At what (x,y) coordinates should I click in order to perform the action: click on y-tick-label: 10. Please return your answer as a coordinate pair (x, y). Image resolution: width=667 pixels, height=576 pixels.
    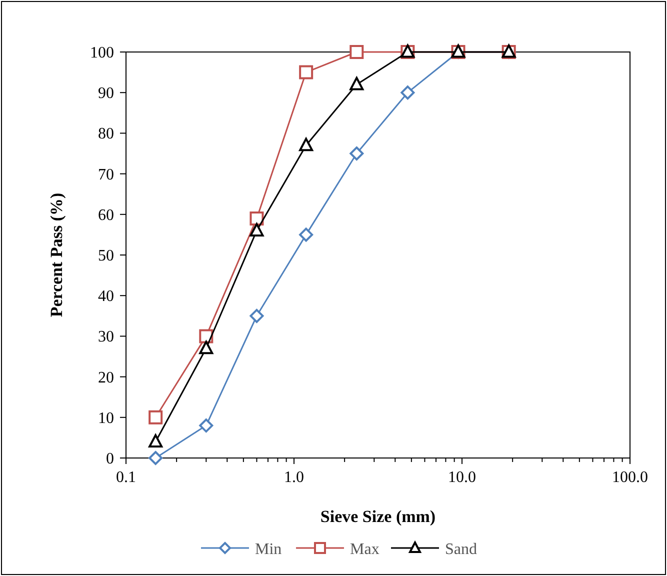
    Looking at the image, I should click on (106, 418).